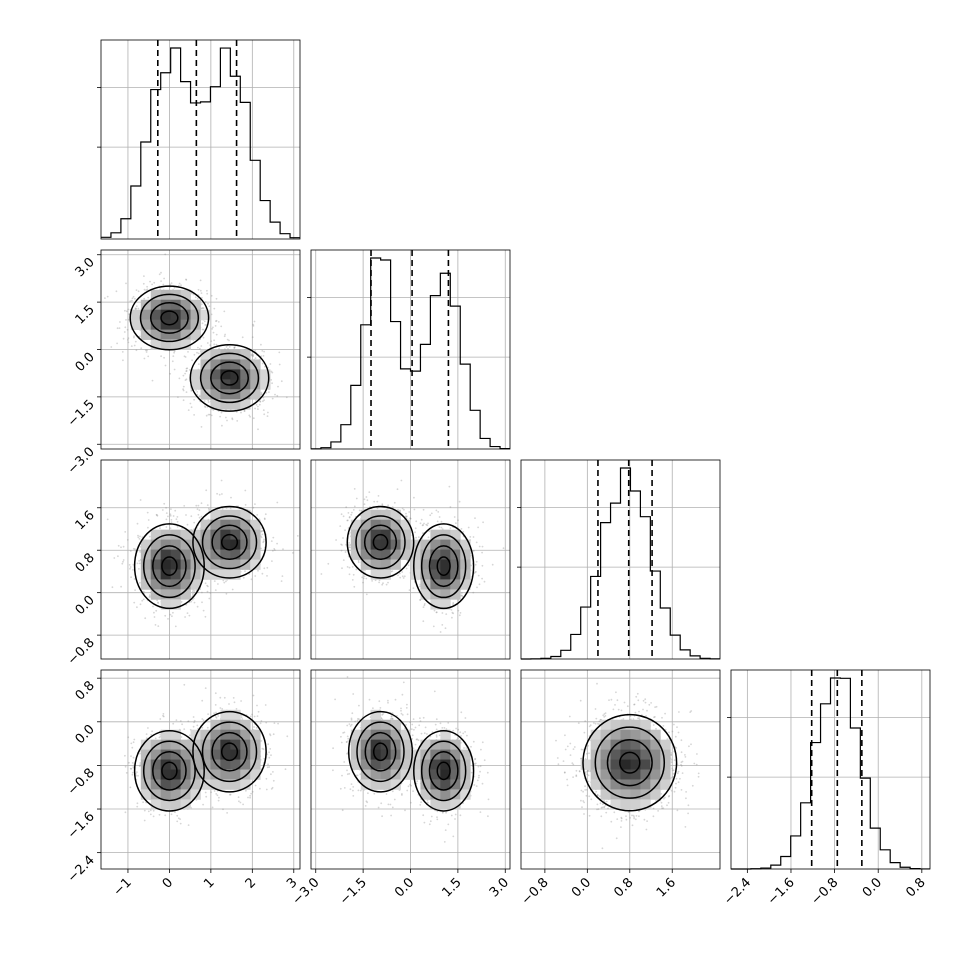 The height and width of the screenshot is (970, 970). What do you see at coordinates (830, 773) in the screenshot?
I see `hist-bars-p3` at bounding box center [830, 773].